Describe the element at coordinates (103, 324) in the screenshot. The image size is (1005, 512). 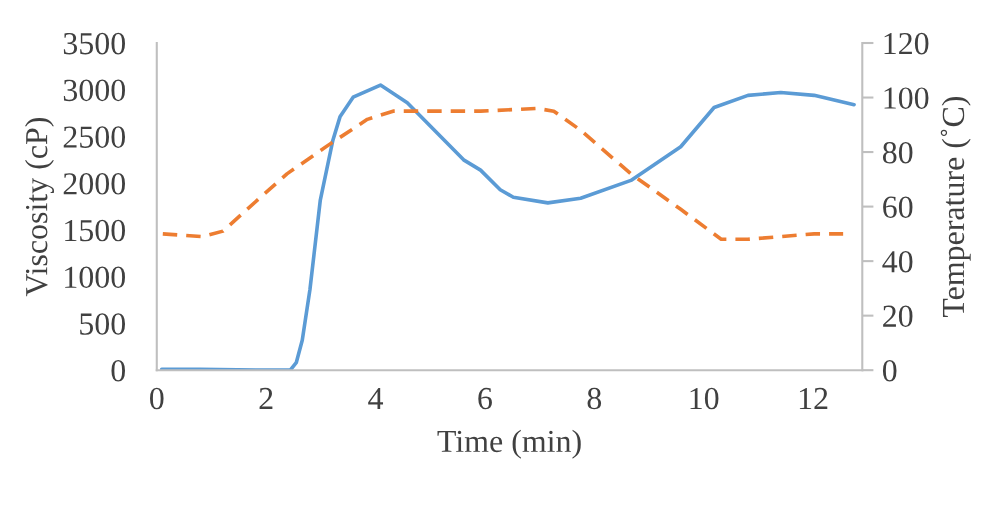
I see `y-tick-label: 500` at that location.